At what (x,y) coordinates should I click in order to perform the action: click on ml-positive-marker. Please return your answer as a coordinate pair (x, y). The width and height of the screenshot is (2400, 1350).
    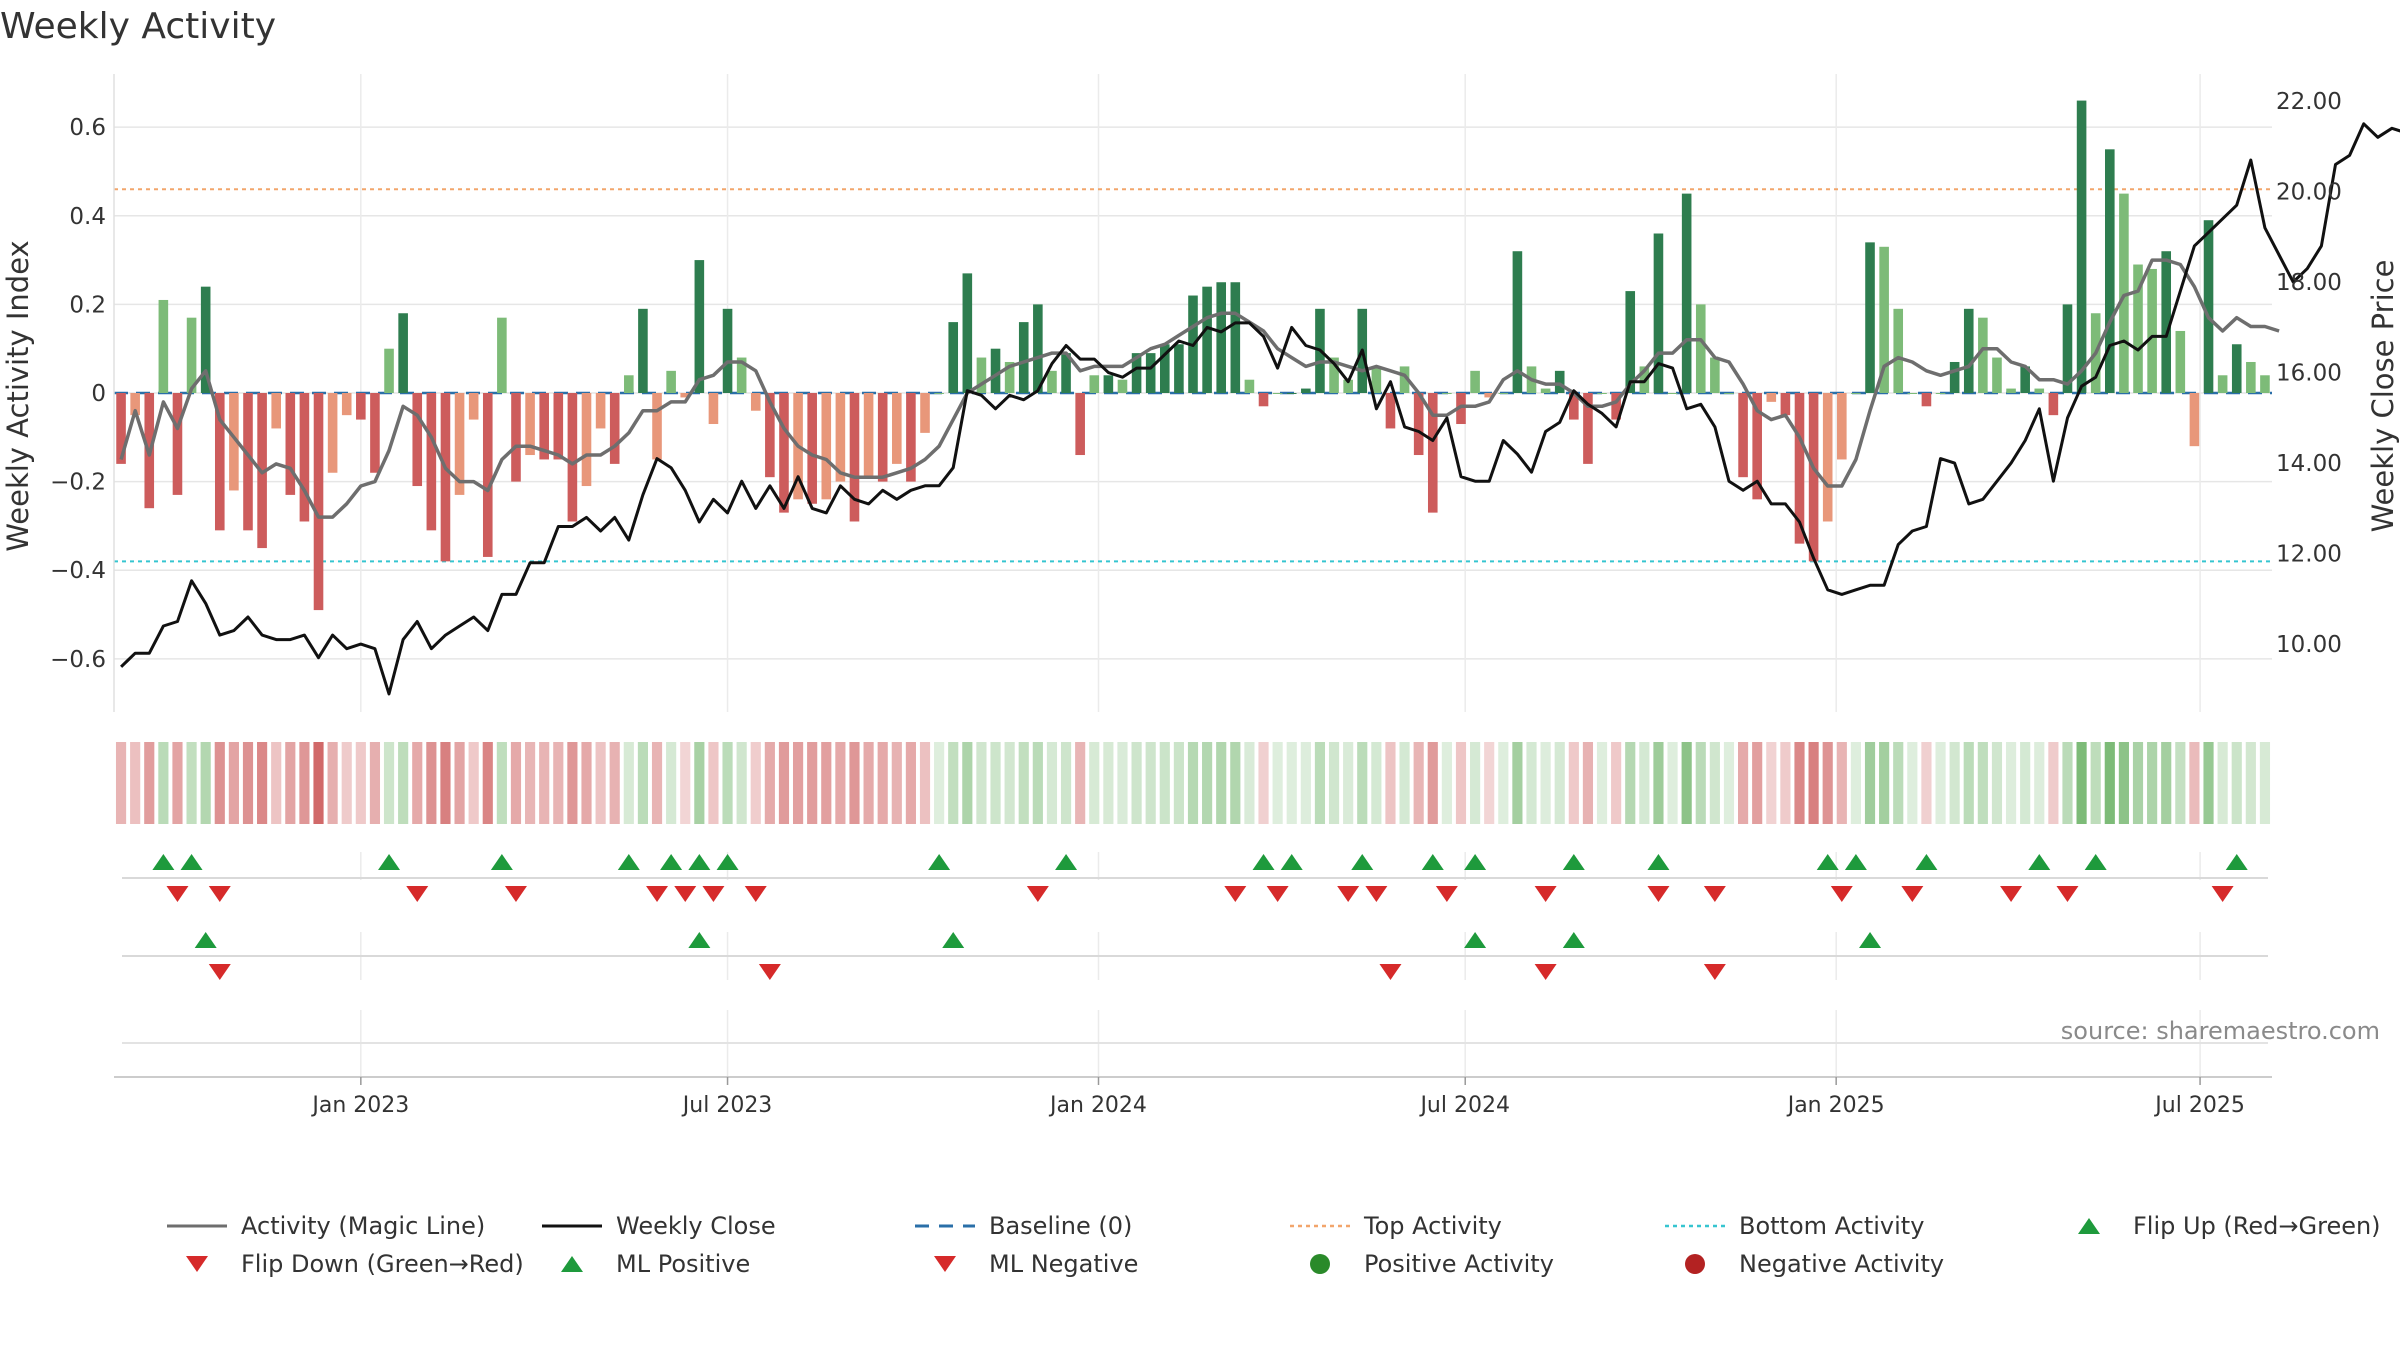
    Looking at the image, I should click on (1573, 940).